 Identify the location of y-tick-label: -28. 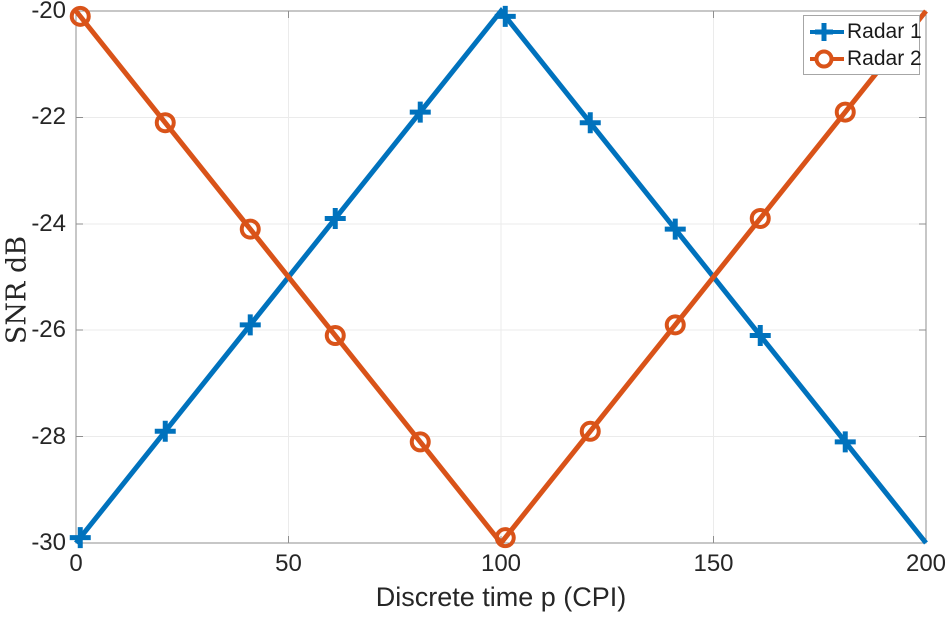
(48, 436).